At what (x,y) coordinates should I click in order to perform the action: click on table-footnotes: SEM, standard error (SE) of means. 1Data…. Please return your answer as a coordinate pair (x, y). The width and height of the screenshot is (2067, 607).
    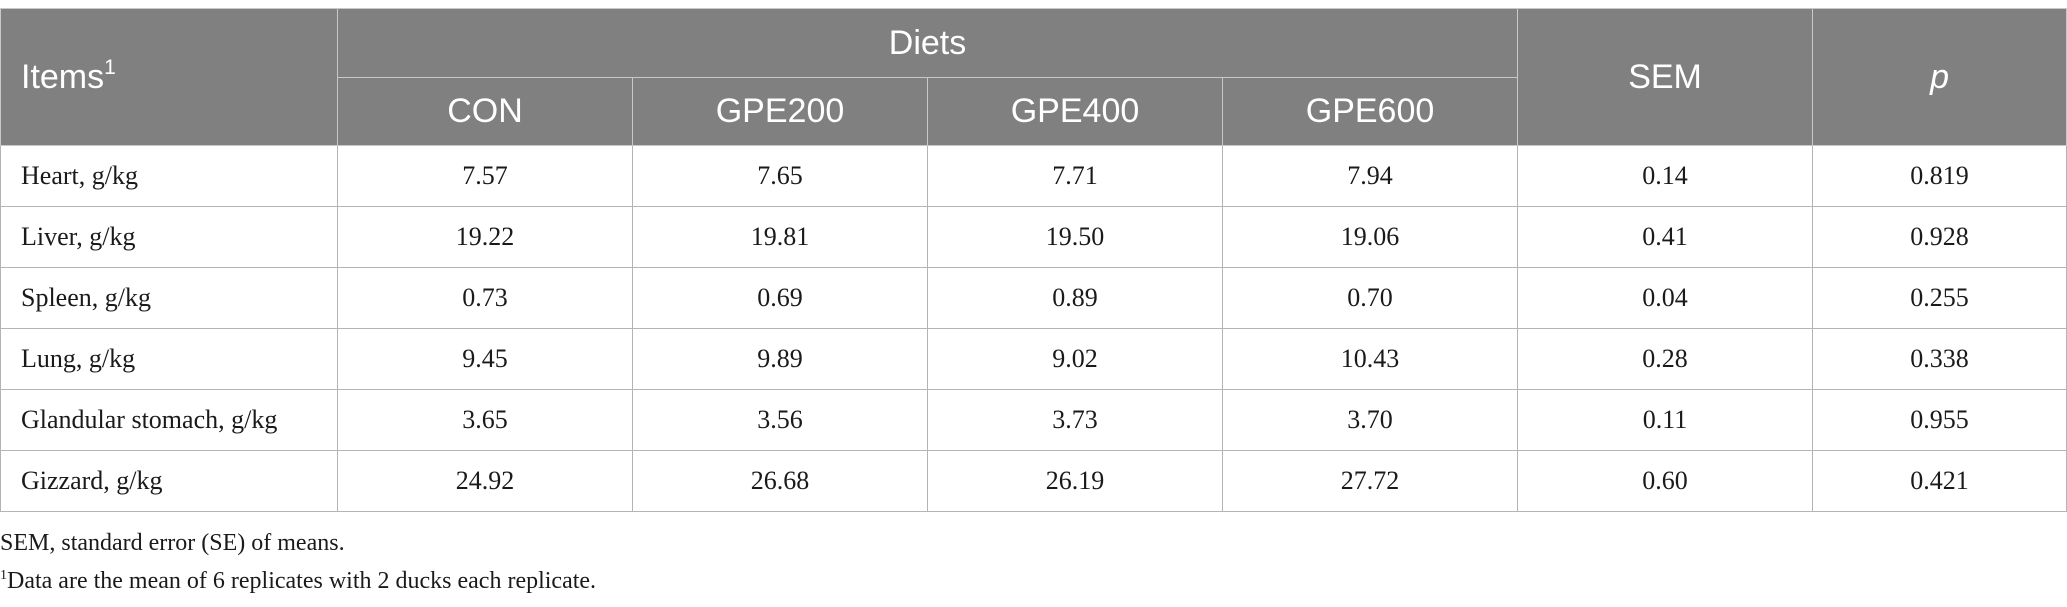
    Looking at the image, I should click on (298, 562).